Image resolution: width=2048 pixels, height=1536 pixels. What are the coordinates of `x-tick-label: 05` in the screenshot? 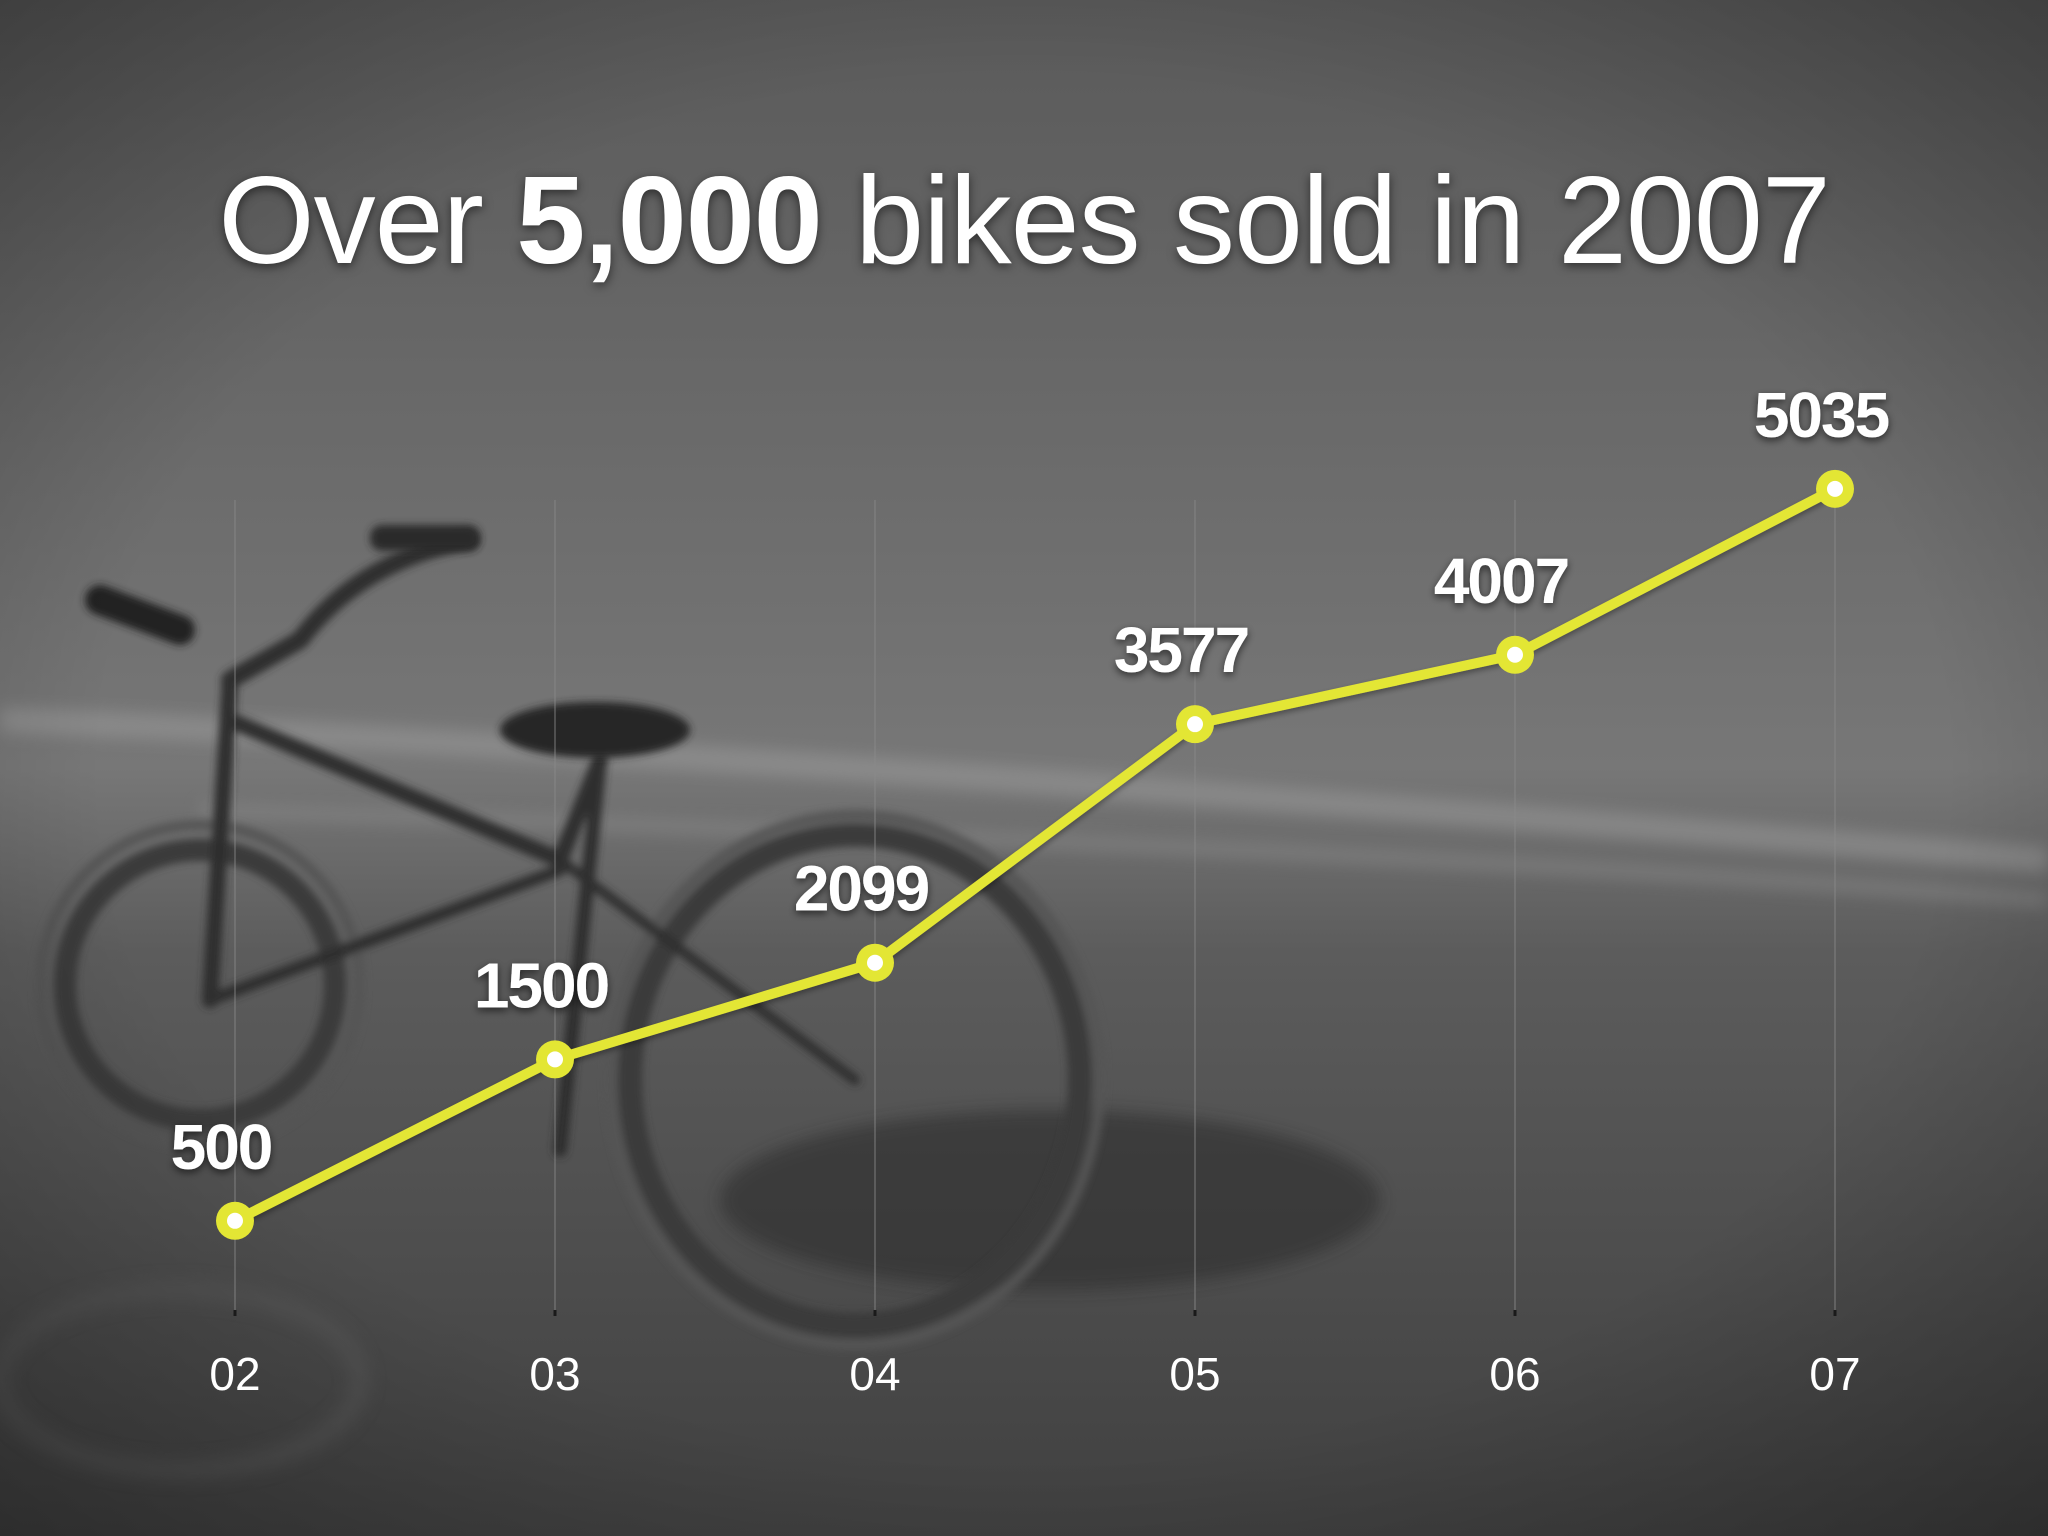 It's located at (1194, 1374).